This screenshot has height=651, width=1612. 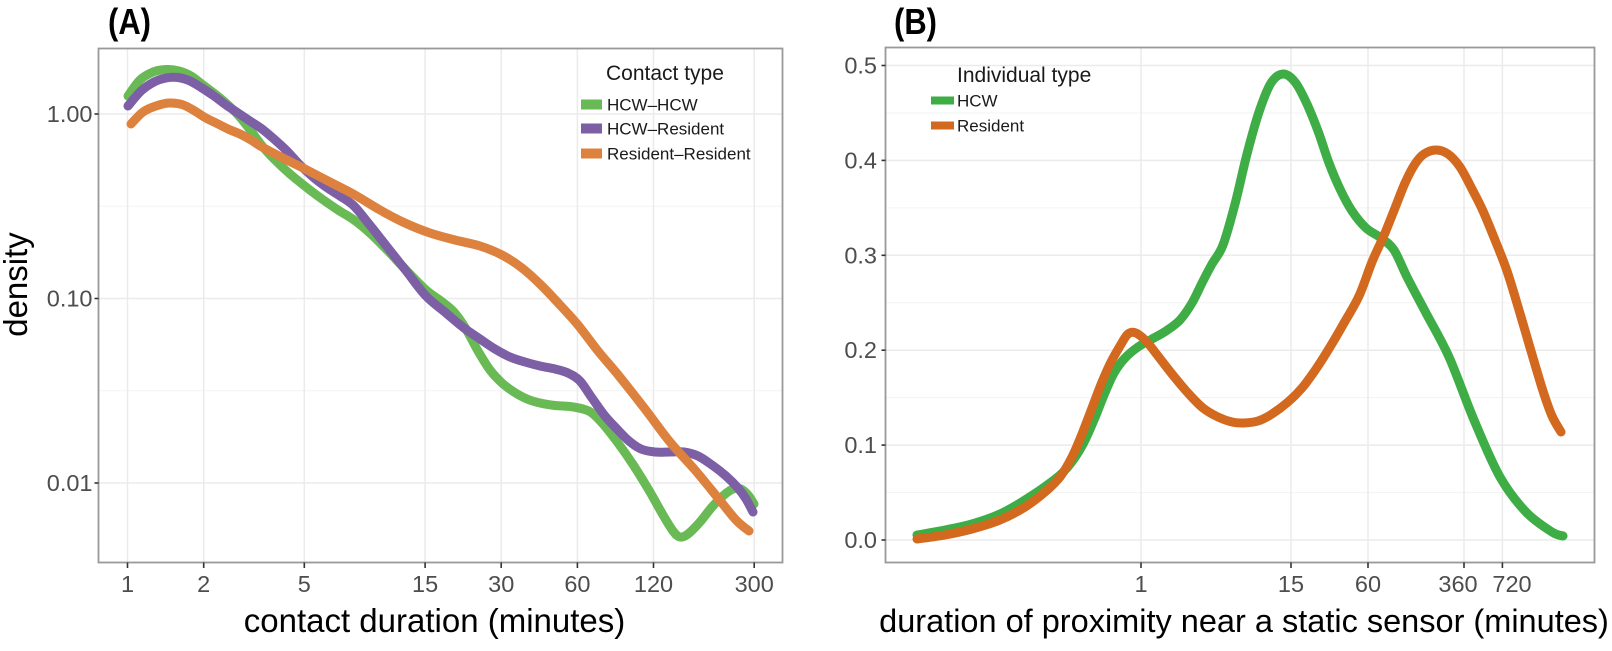 I want to click on svg-text: 2, so click(x=203, y=584).